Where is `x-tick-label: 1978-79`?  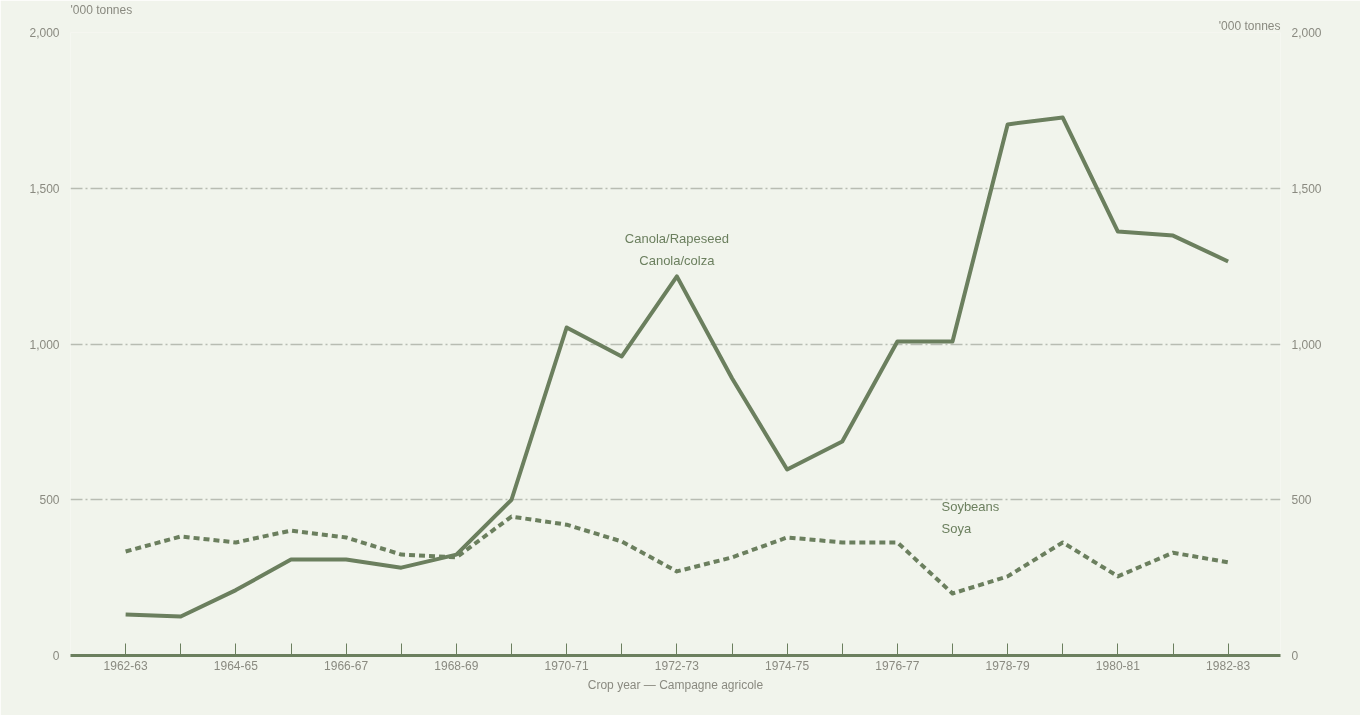
x-tick-label: 1978-79 is located at coordinates (1007, 665).